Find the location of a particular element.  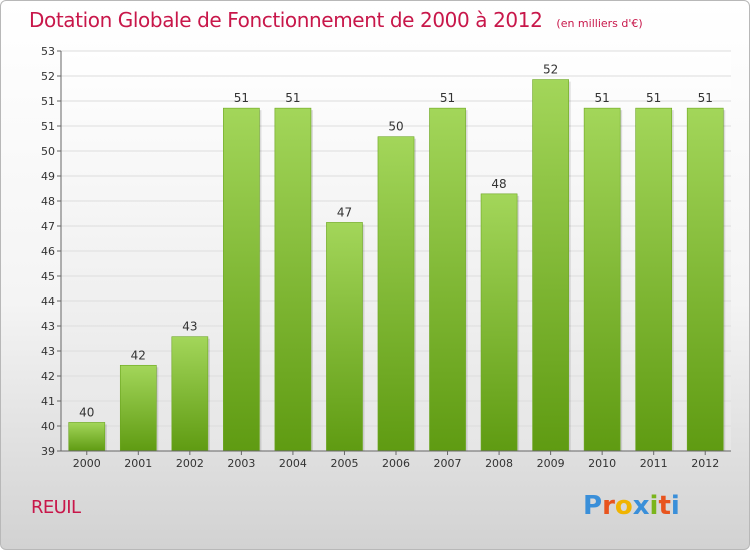

x-tick-label: 2007 is located at coordinates (448, 463).